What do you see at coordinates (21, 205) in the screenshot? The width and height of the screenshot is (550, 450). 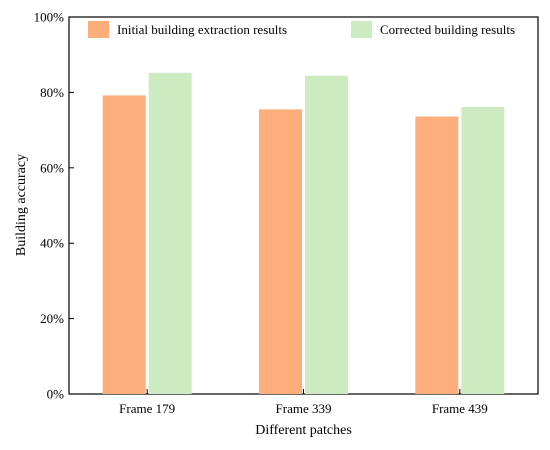 I see `y-axis-title: Building accuracy` at bounding box center [21, 205].